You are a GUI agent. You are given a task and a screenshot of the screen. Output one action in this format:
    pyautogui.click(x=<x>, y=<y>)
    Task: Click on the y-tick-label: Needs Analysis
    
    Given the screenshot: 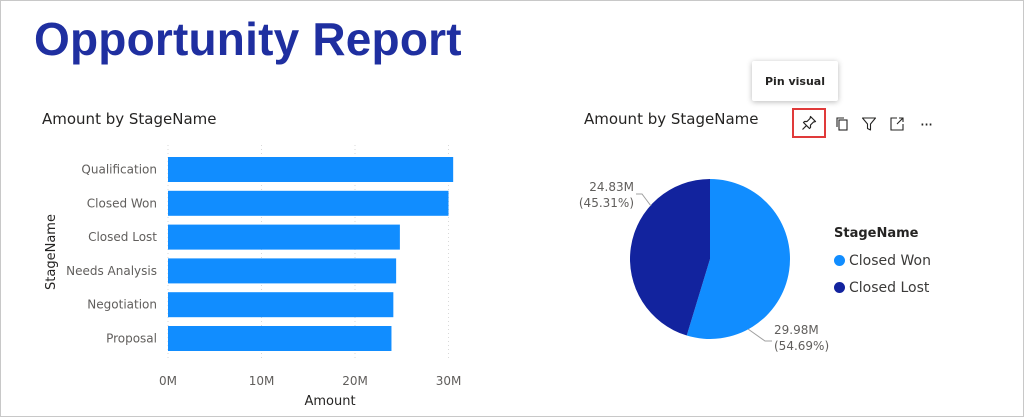 What is the action you would take?
    pyautogui.click(x=111, y=271)
    